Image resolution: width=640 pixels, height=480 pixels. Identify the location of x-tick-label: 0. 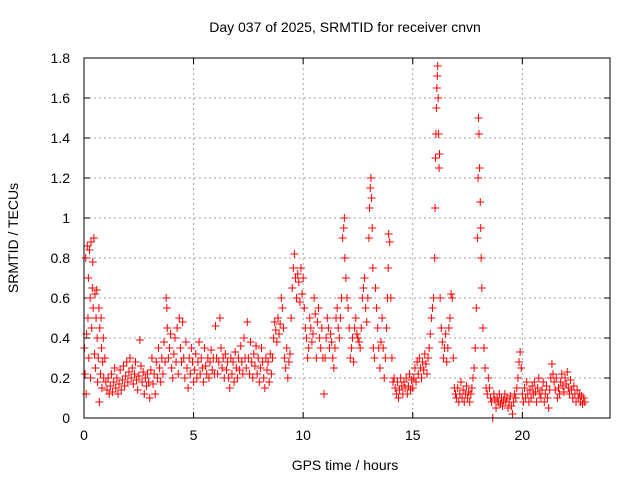
(84, 435).